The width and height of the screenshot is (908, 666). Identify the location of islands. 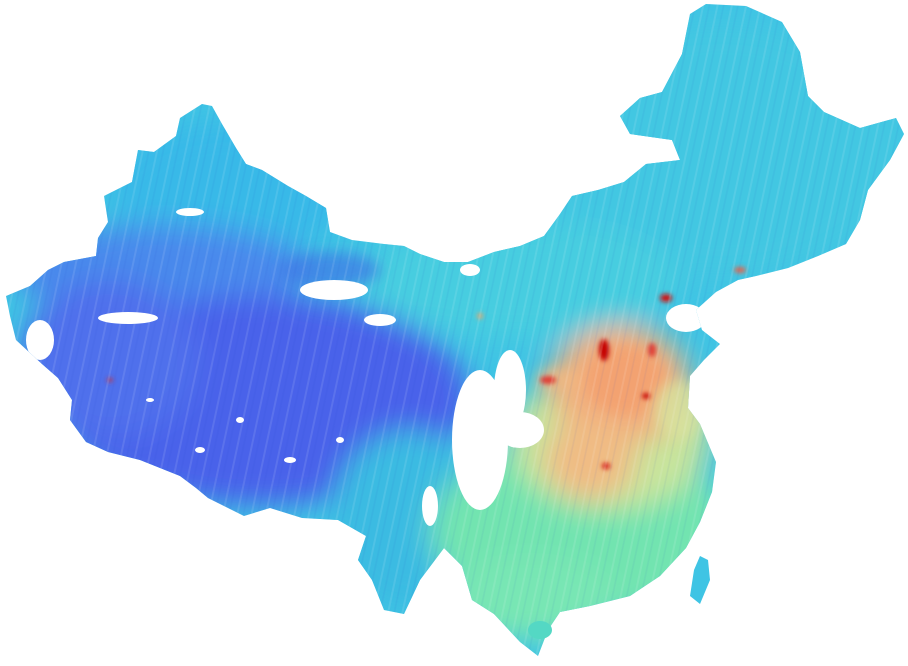
(619, 597).